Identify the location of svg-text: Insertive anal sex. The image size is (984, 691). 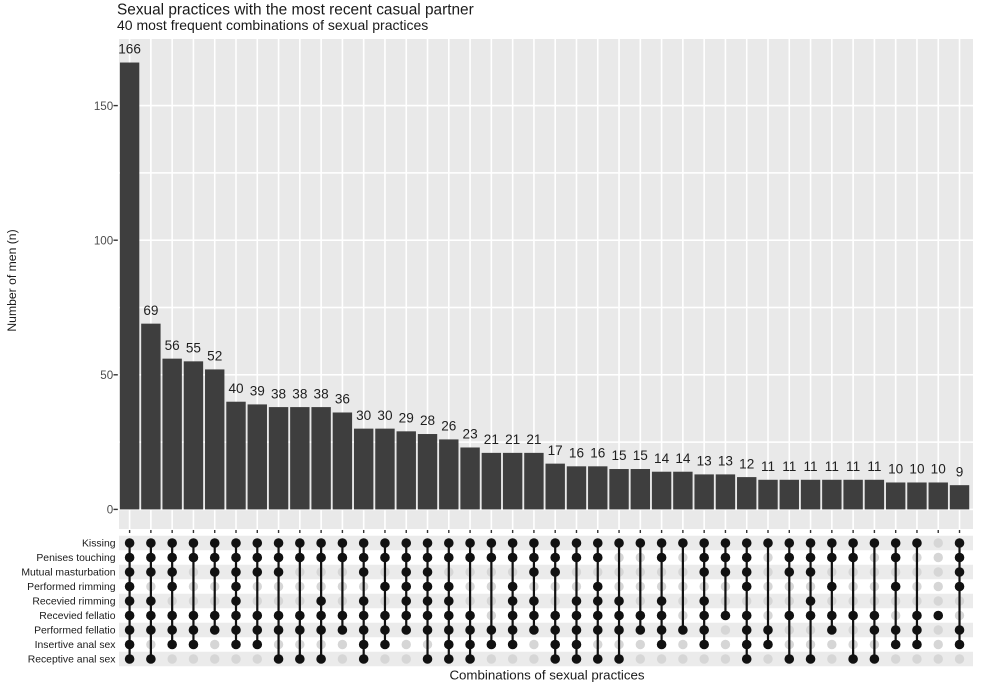
(76, 645).